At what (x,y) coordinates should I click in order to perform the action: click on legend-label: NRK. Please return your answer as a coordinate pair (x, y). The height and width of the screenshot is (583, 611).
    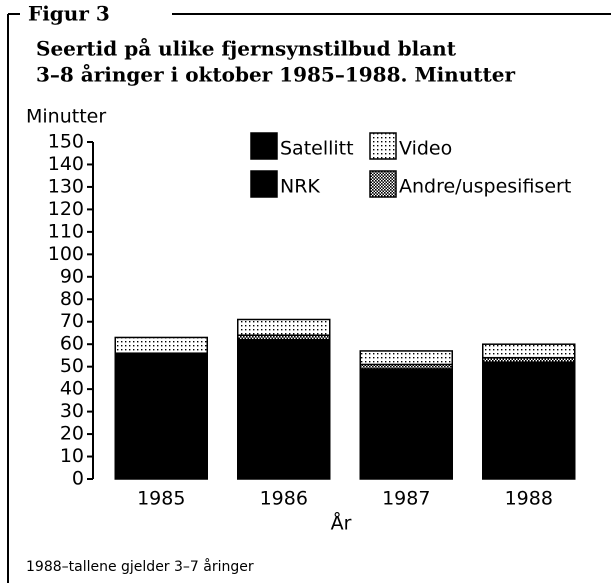
    Looking at the image, I should click on (300, 187).